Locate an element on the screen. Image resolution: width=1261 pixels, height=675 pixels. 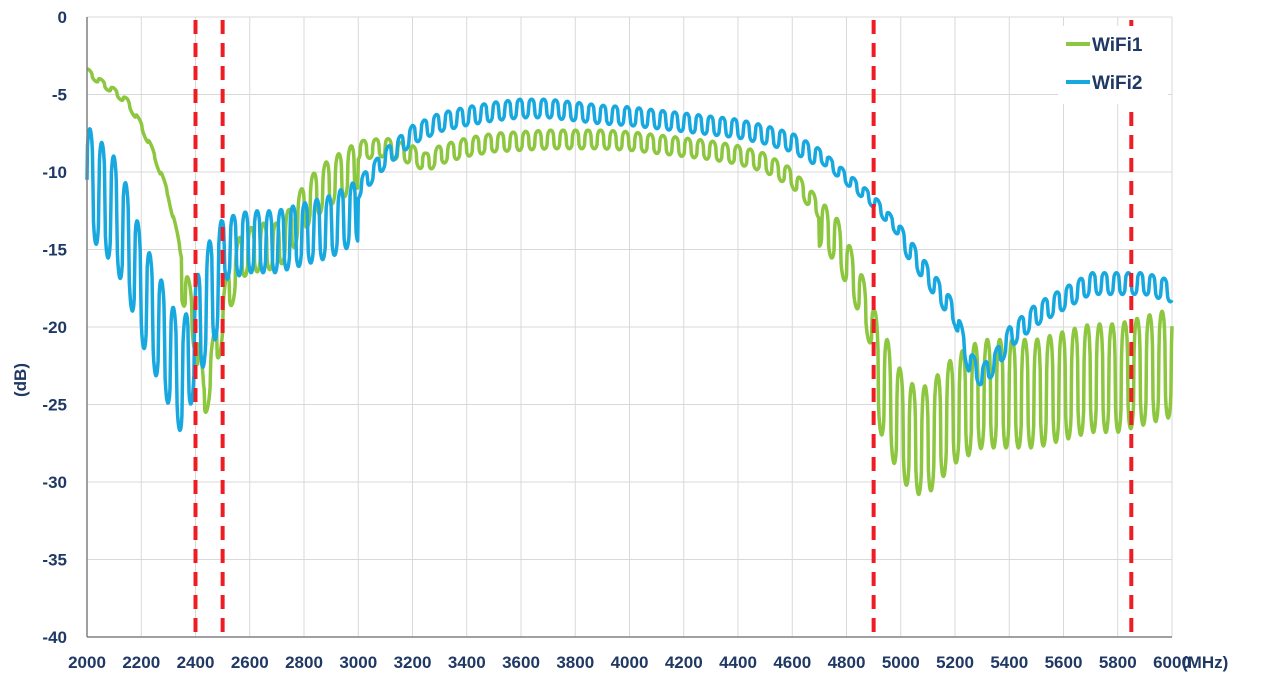
x-tick-label: 3200 is located at coordinates (413, 662).